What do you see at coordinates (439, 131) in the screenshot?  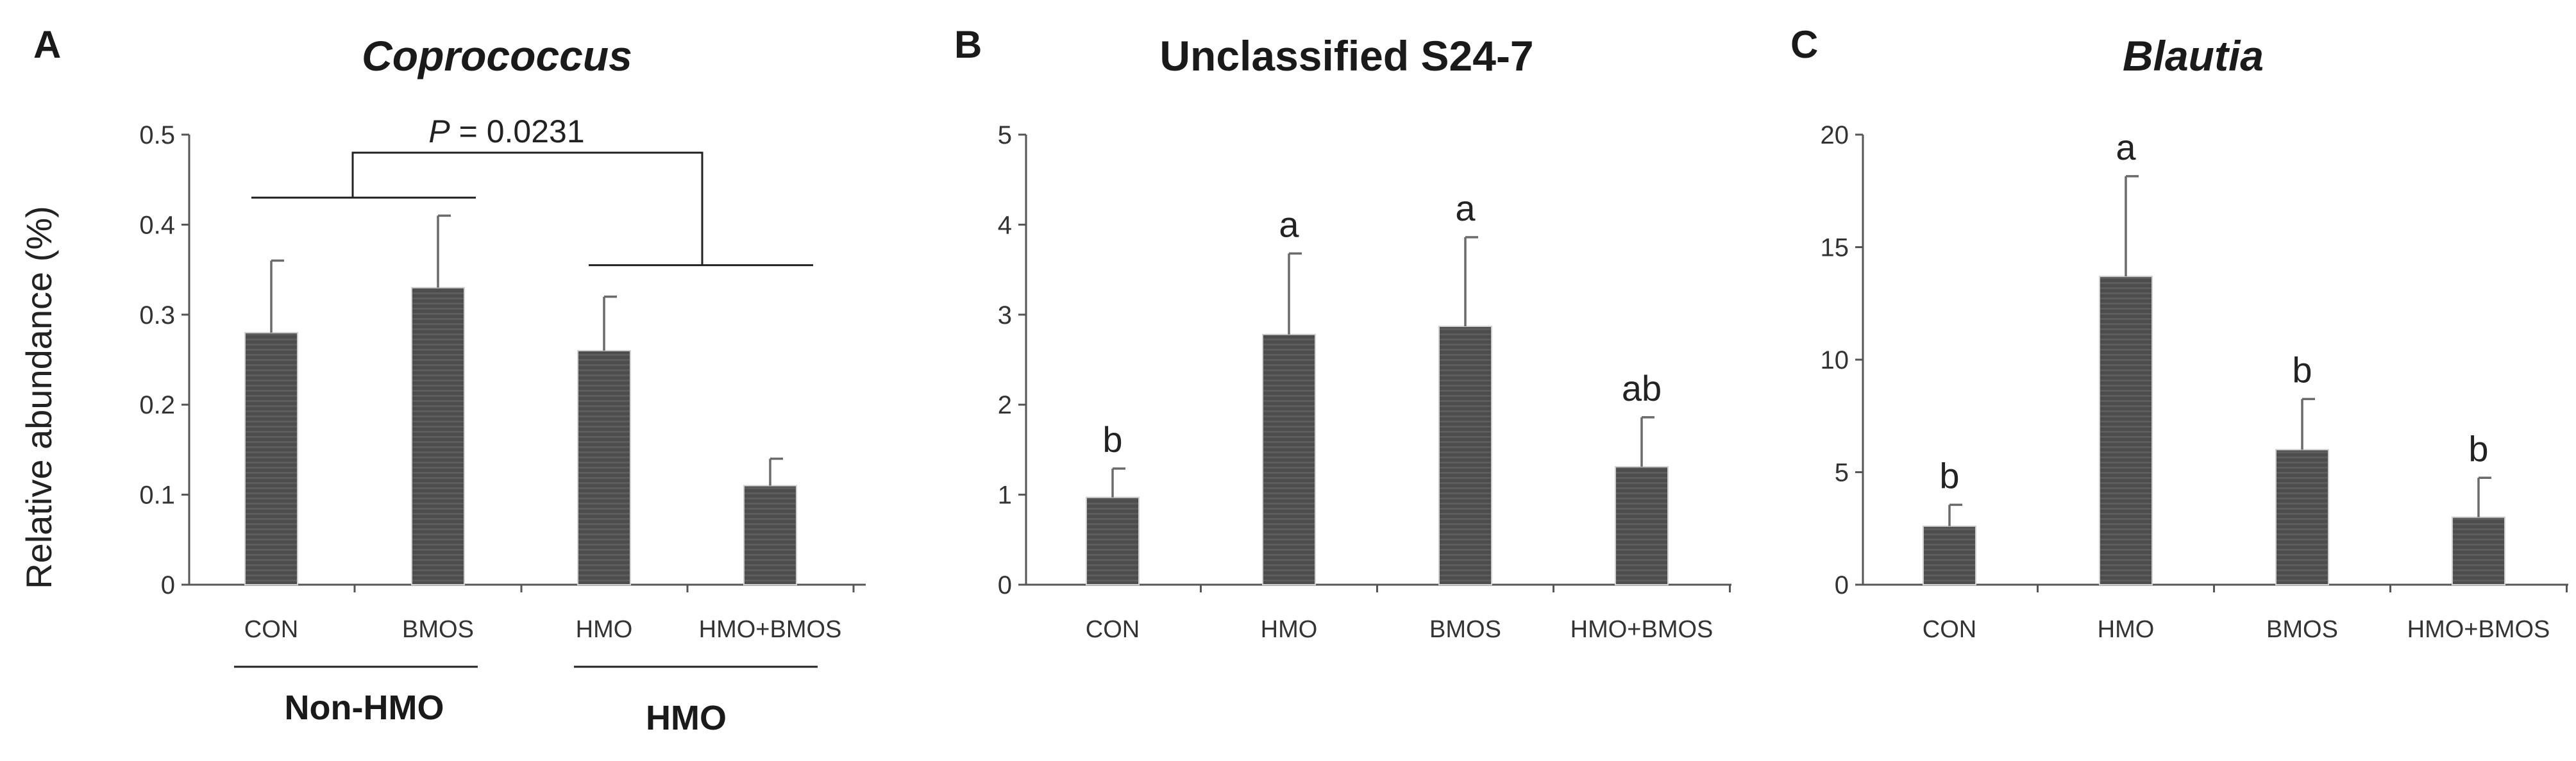 I see `p-value-symbol: P` at bounding box center [439, 131].